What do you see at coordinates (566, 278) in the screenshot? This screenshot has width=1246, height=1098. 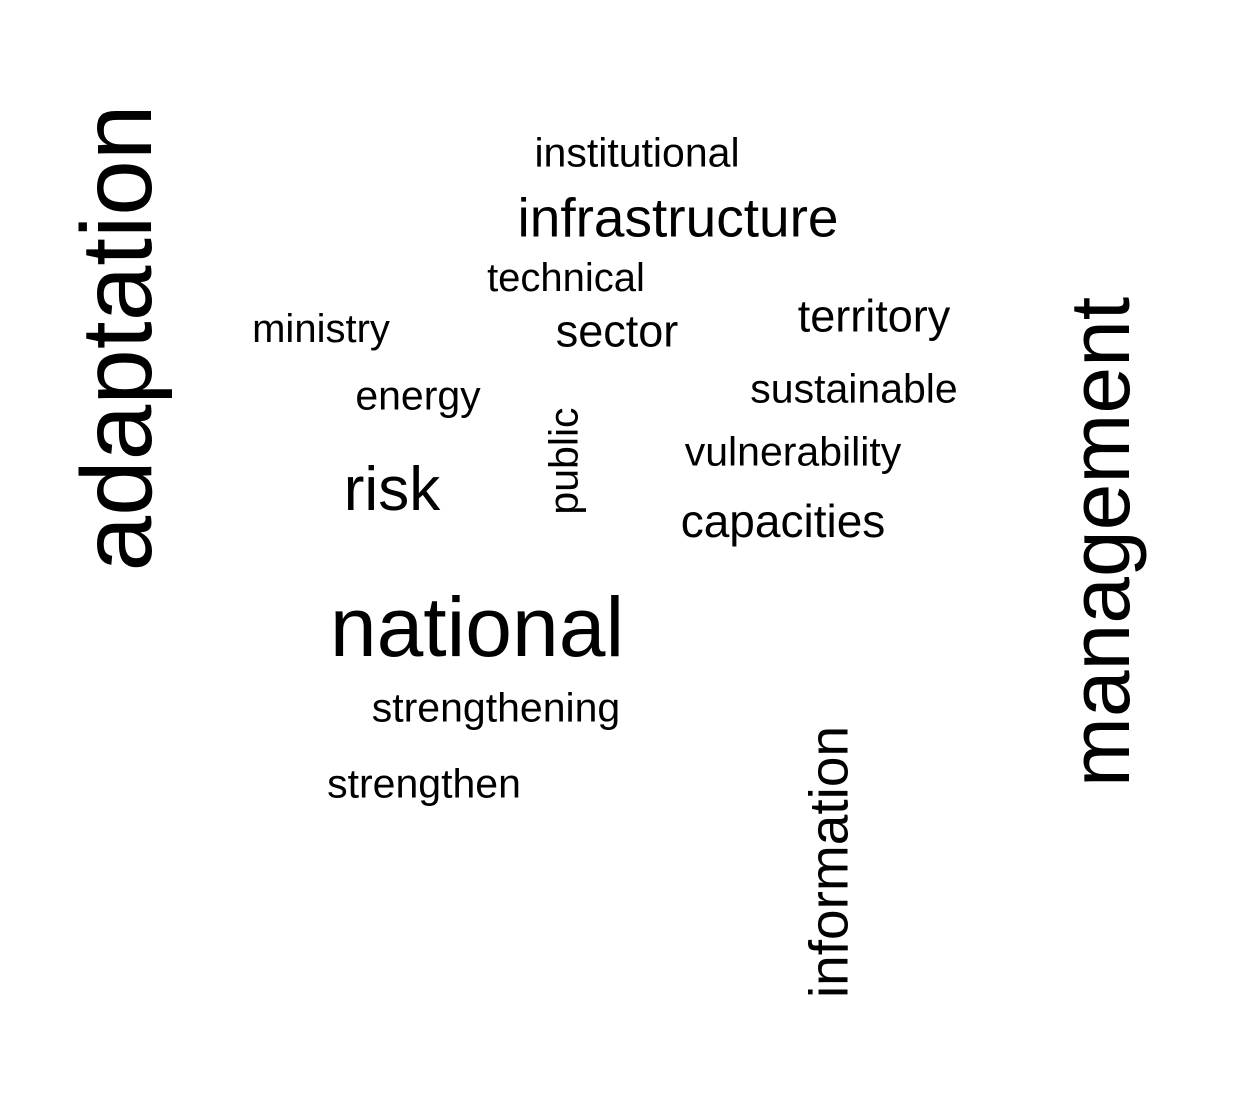 I see `word-technical: technical` at bounding box center [566, 278].